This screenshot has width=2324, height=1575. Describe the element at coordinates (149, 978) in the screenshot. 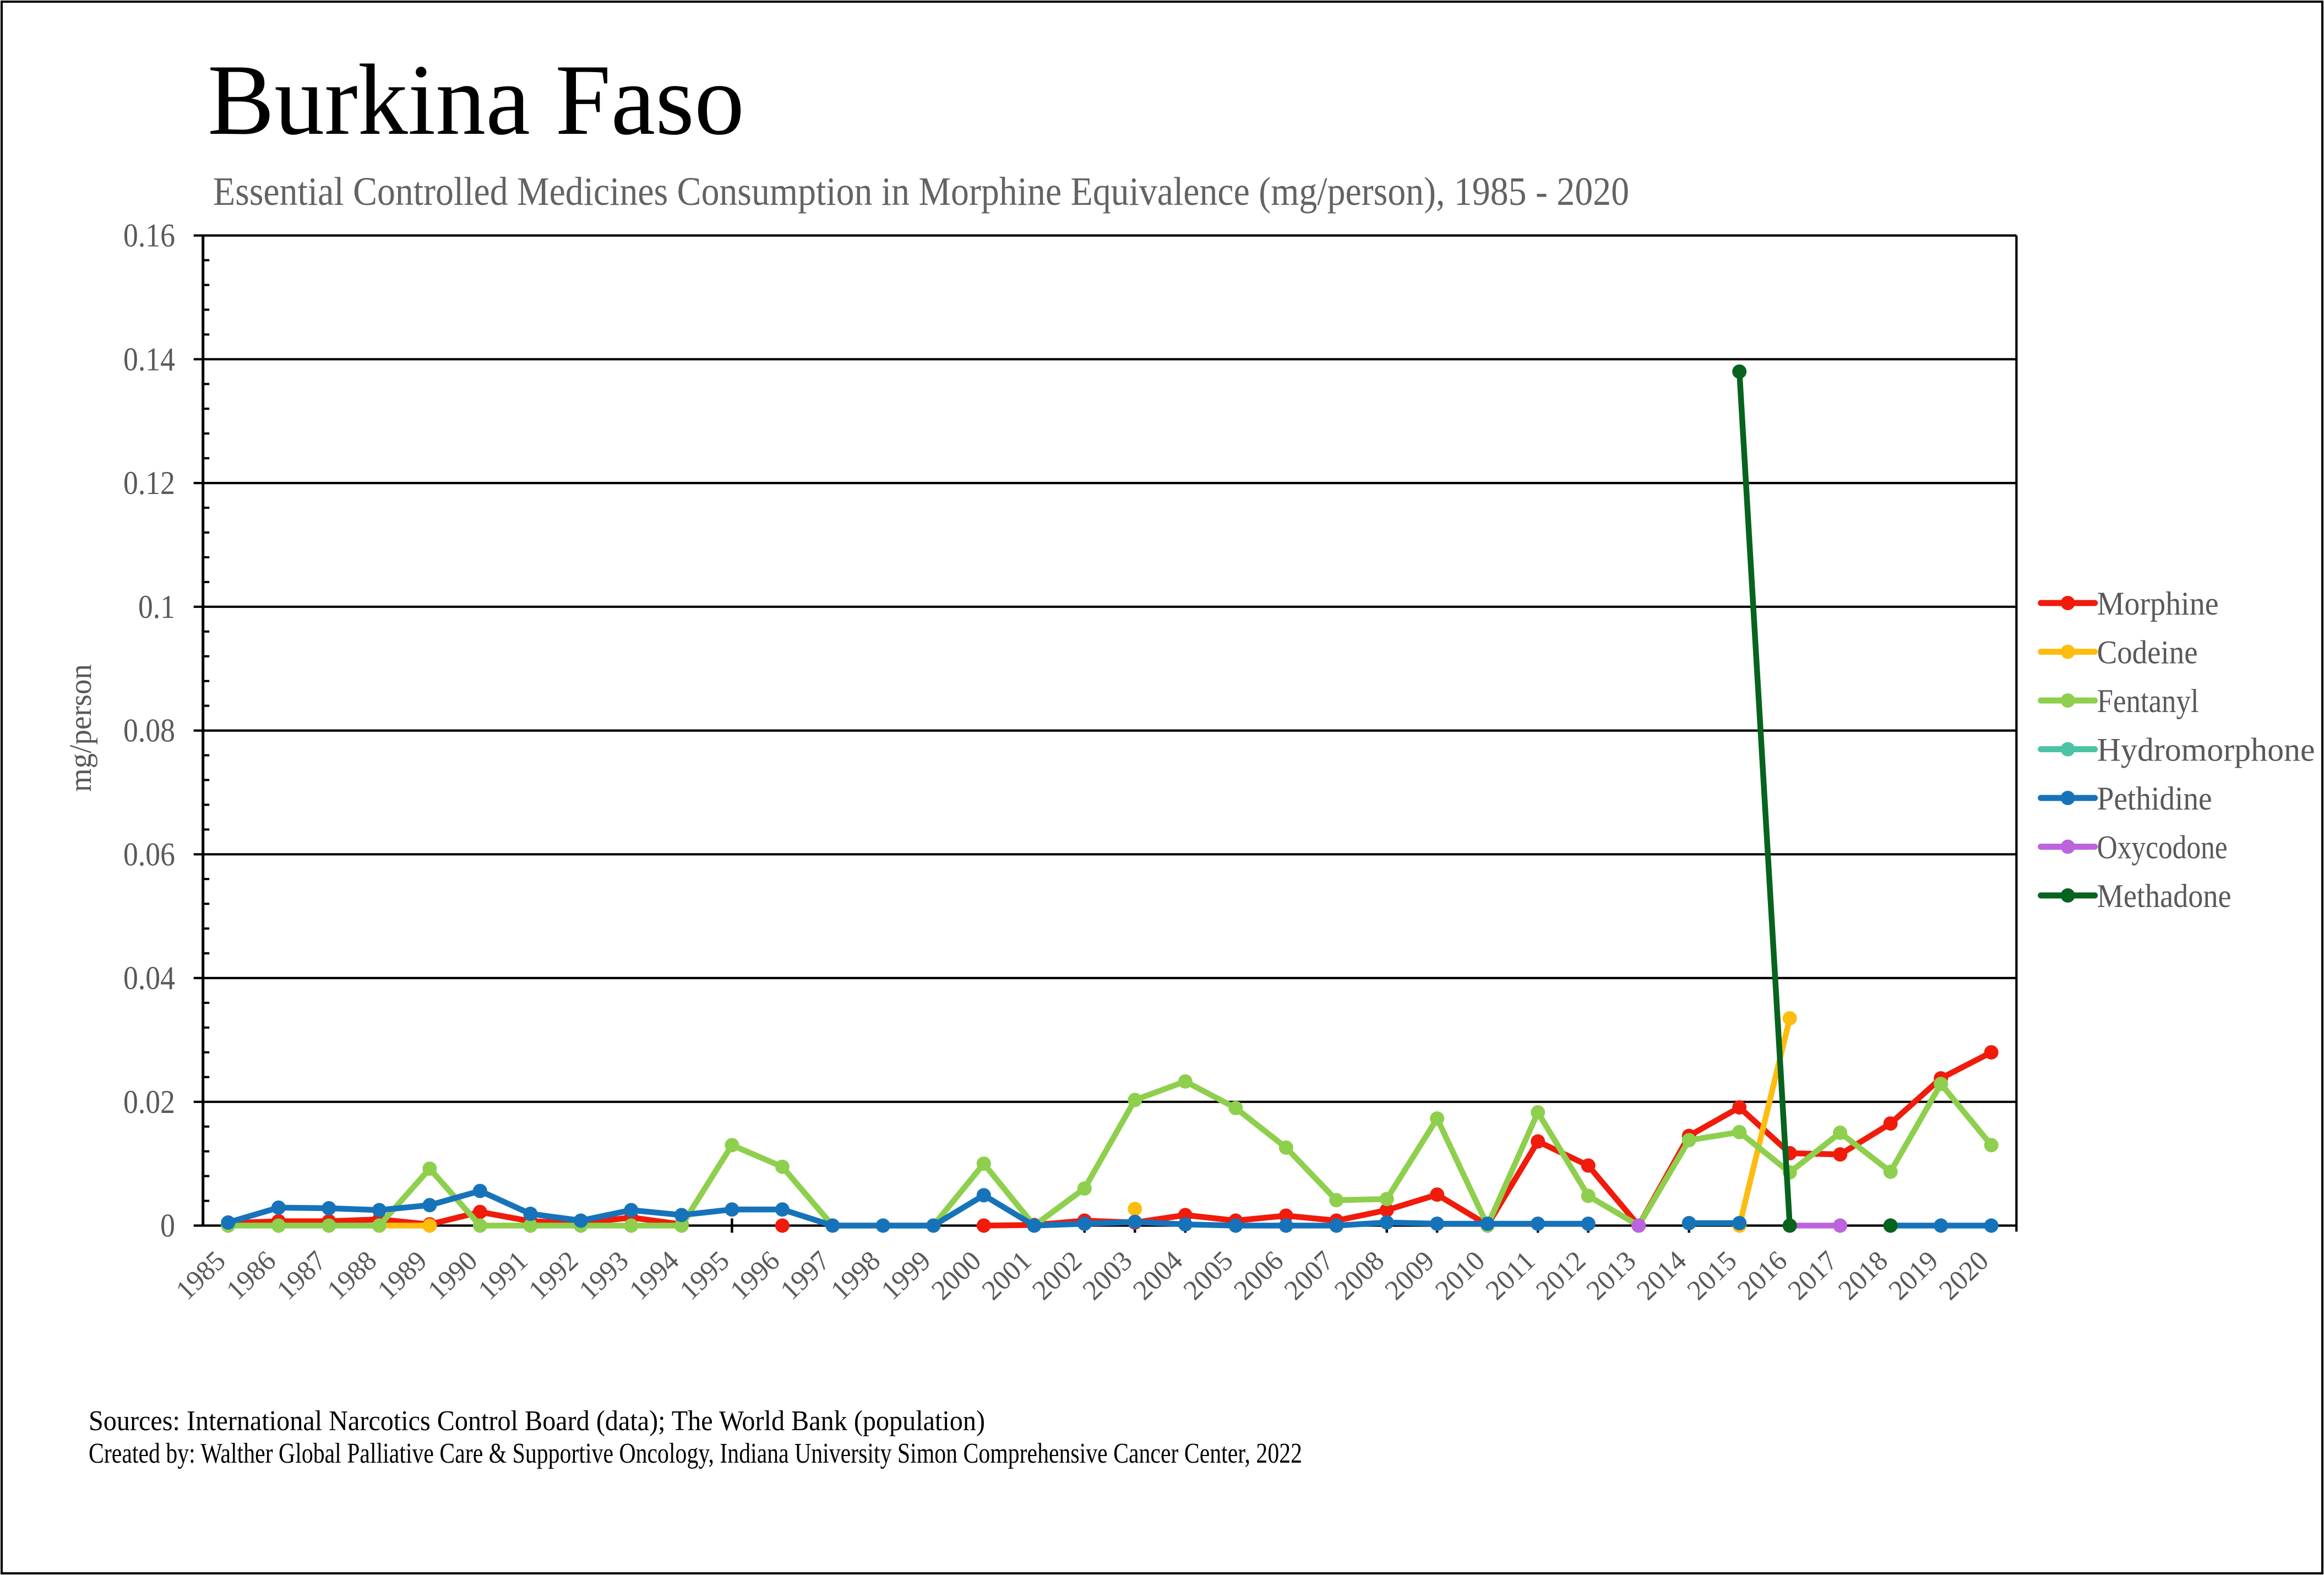

I see `svg-text: 0.04` at that location.